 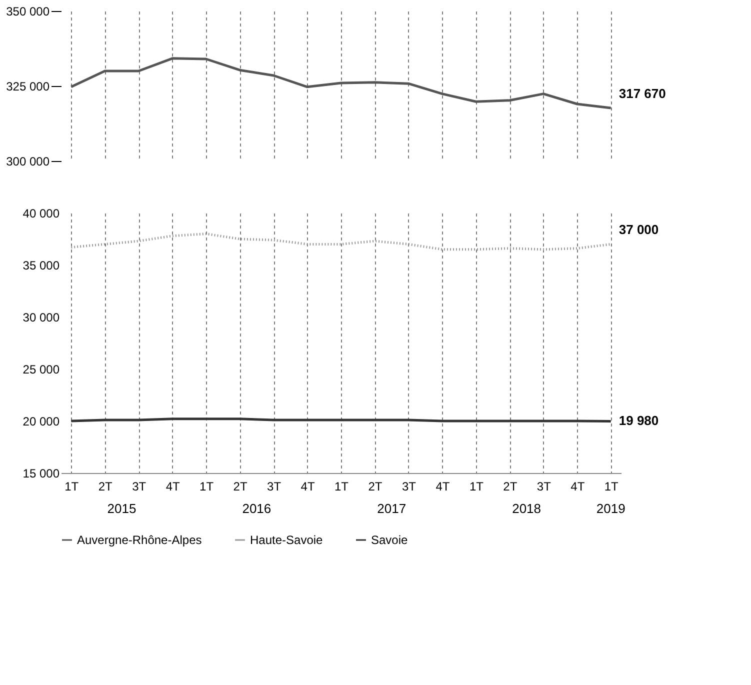 I want to click on text: 2017, so click(x=391, y=508).